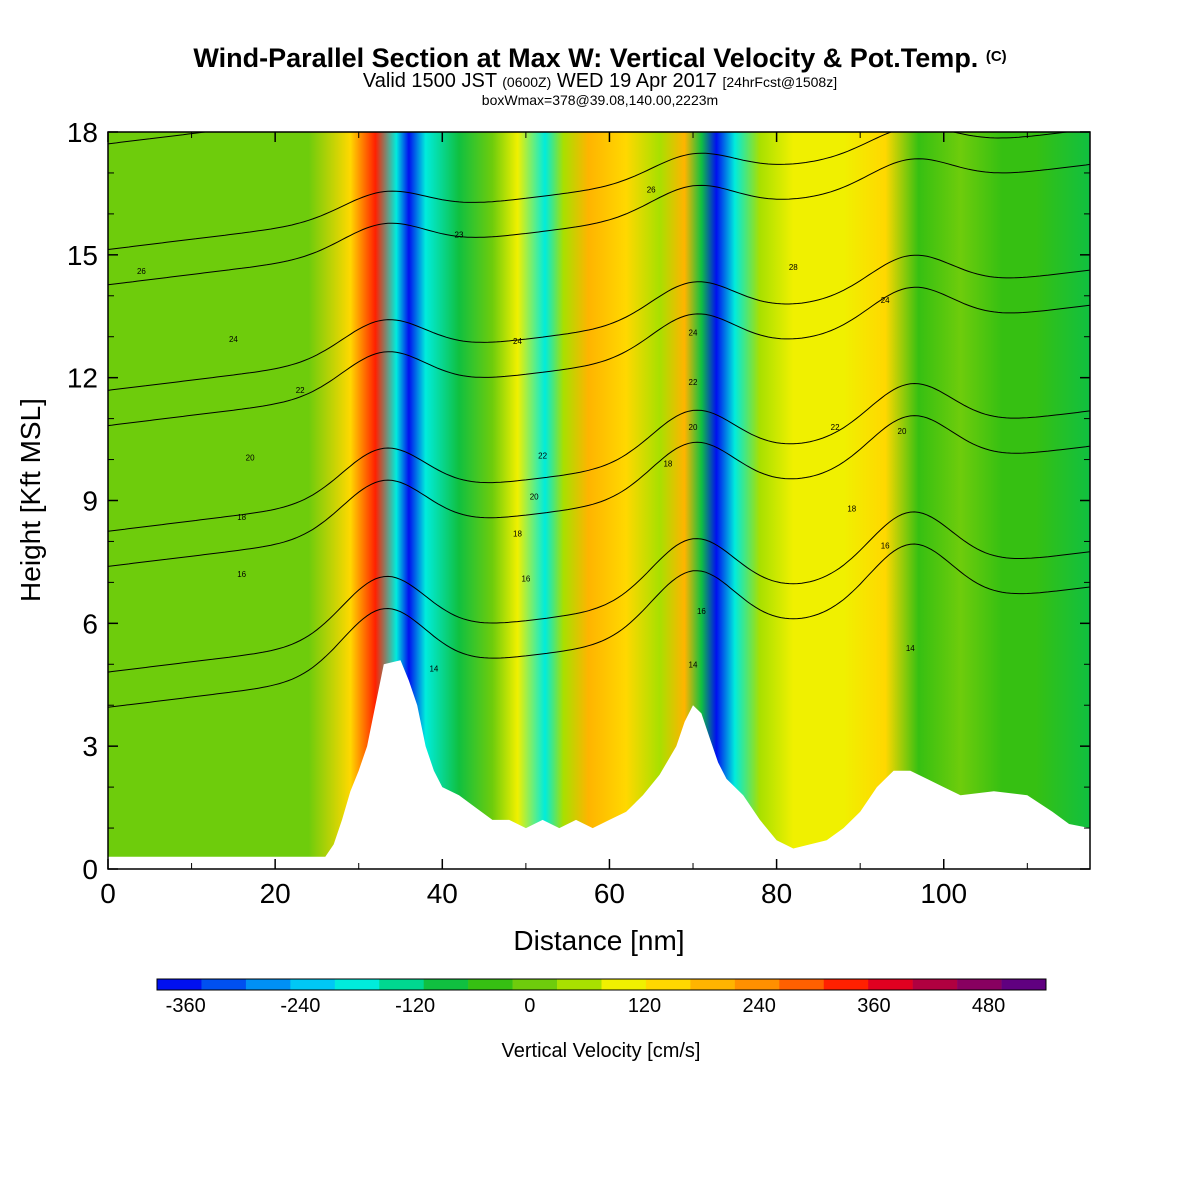 This screenshot has width=1200, height=1200. I want to click on y-tick-label: 15, so click(82, 255).